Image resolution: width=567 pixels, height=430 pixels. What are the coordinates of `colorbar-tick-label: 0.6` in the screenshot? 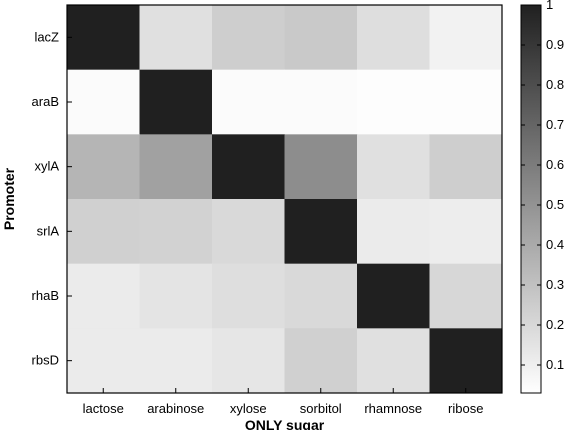 It's located at (555, 164).